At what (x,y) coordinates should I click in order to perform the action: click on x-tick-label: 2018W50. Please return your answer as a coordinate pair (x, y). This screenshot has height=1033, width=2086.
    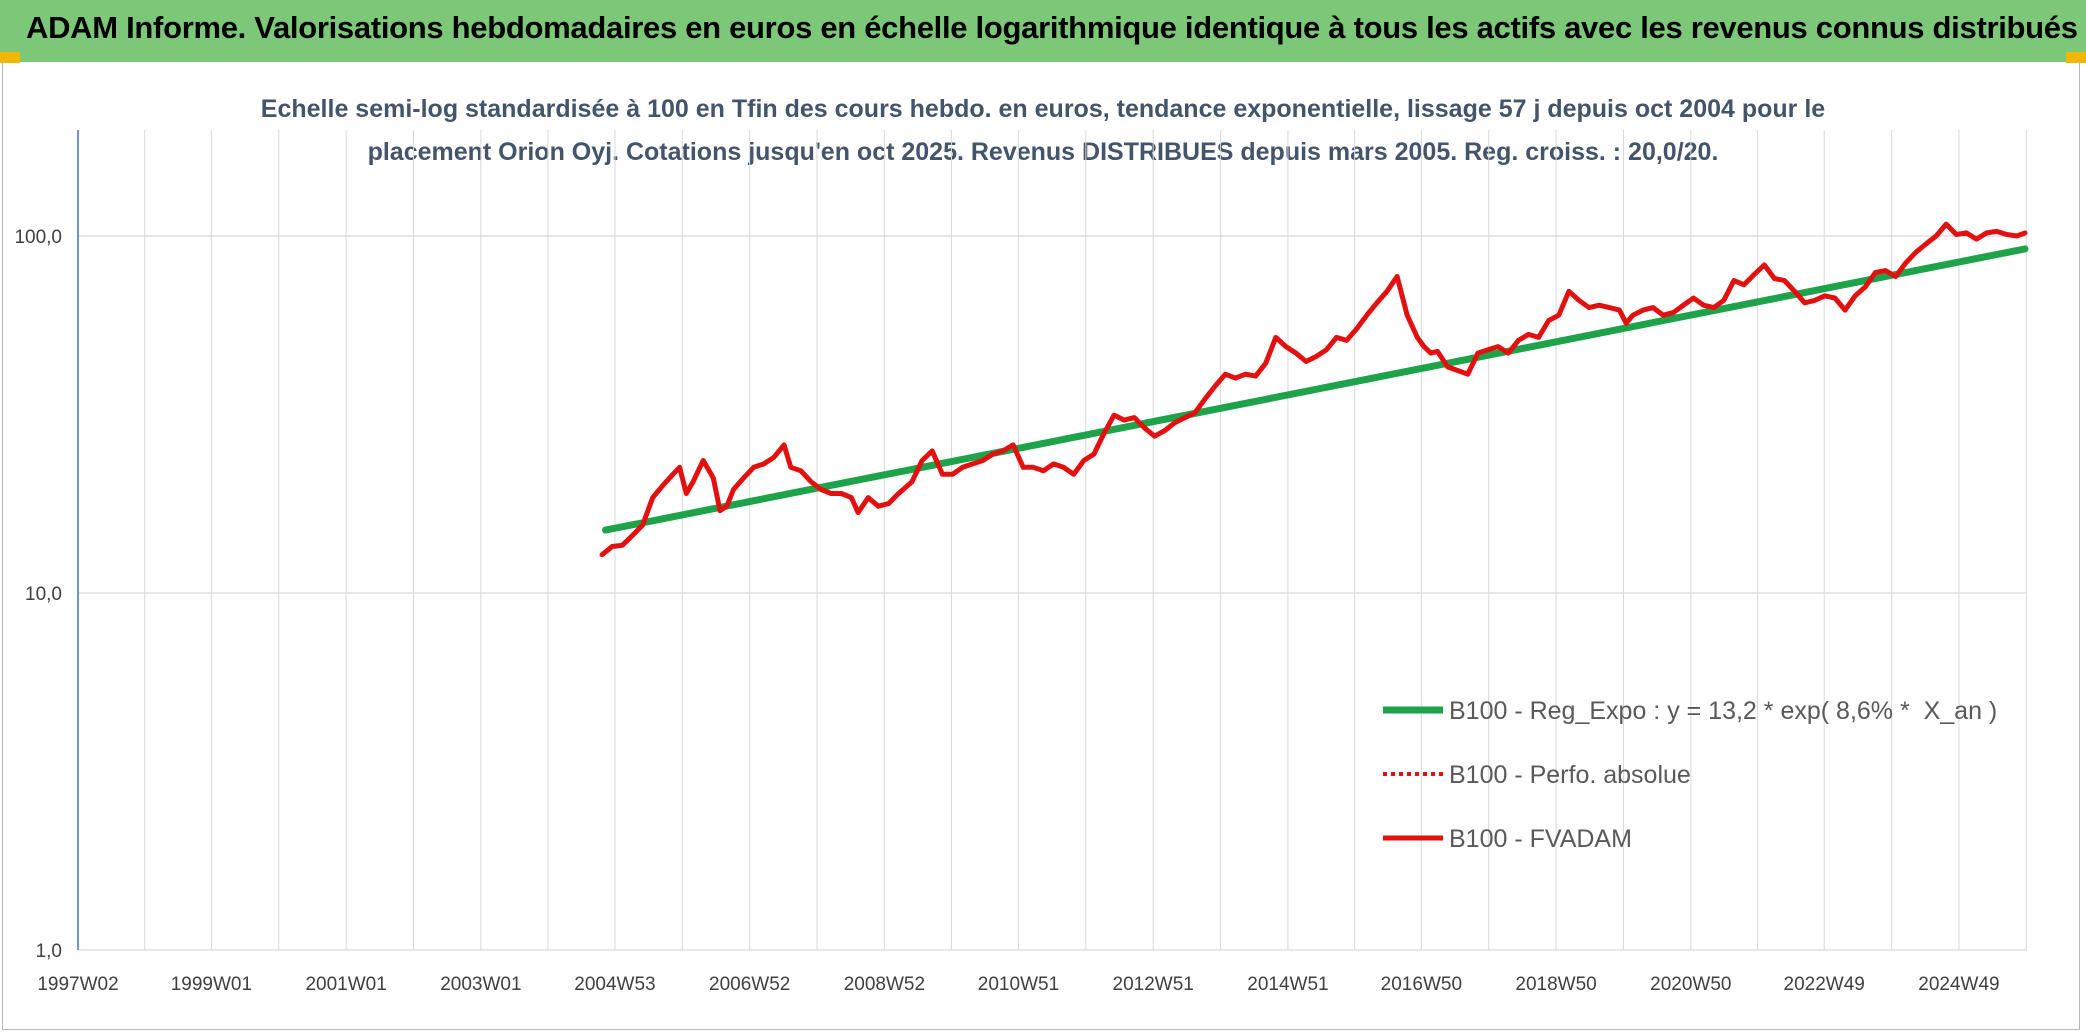
    Looking at the image, I should click on (1555, 984).